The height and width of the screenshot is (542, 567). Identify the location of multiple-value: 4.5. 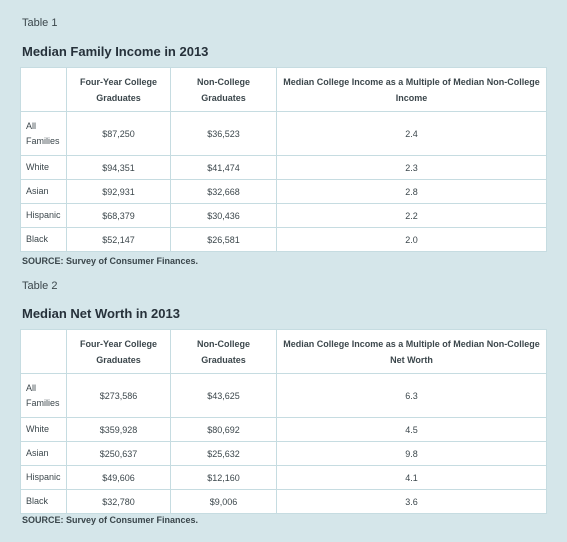
(411, 429).